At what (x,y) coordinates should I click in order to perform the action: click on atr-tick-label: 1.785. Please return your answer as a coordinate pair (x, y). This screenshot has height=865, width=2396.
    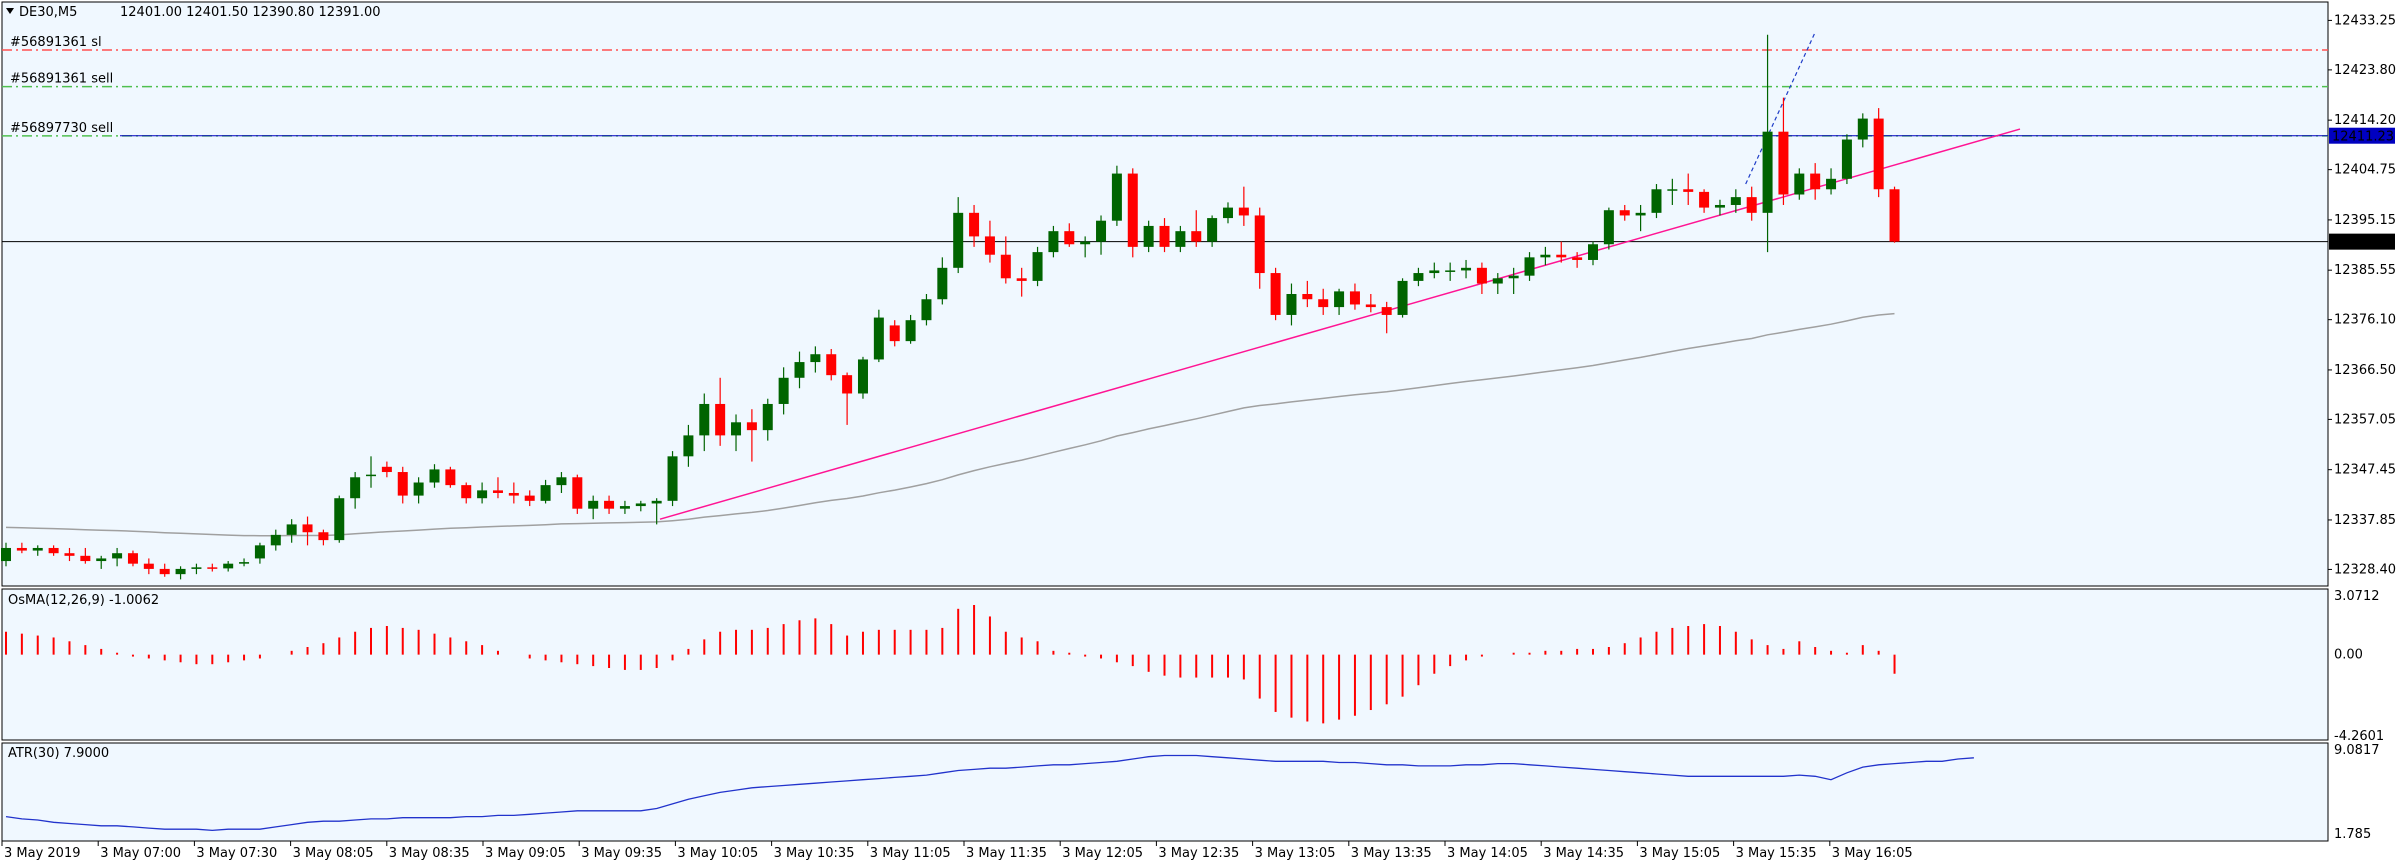
    Looking at the image, I should click on (2352, 834).